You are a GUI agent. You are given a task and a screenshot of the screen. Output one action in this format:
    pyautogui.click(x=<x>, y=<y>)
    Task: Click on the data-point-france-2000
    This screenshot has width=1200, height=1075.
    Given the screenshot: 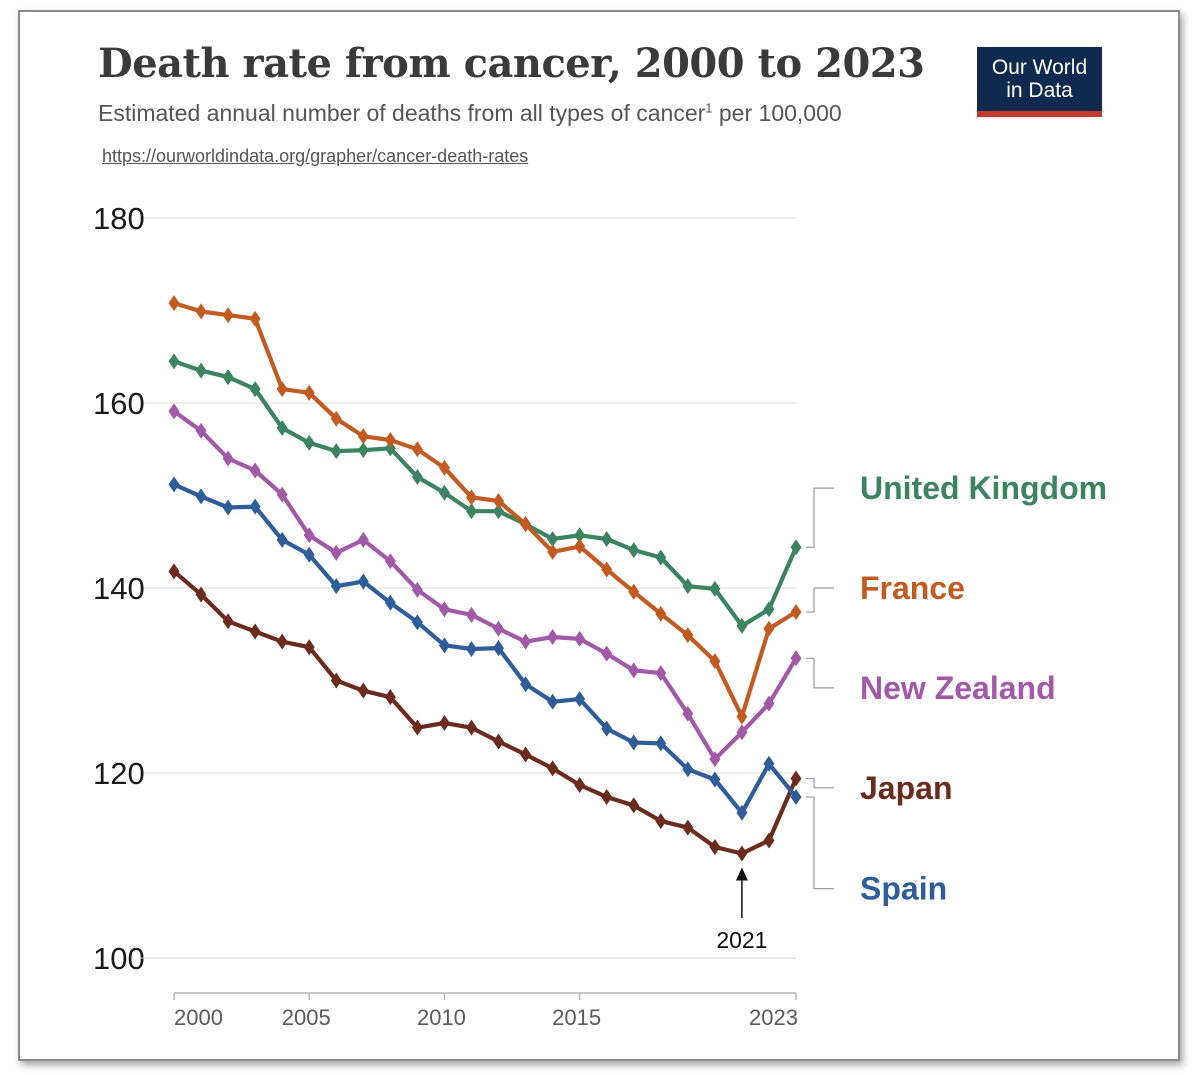 What is the action you would take?
    pyautogui.click(x=174, y=303)
    